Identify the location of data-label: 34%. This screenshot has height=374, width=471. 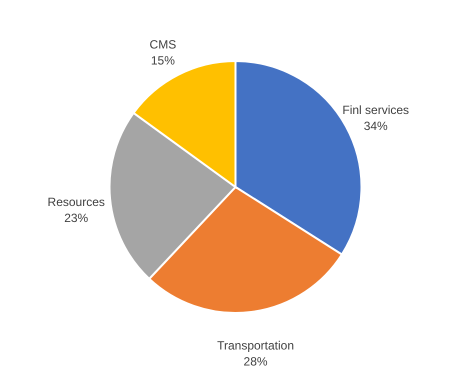
(376, 125).